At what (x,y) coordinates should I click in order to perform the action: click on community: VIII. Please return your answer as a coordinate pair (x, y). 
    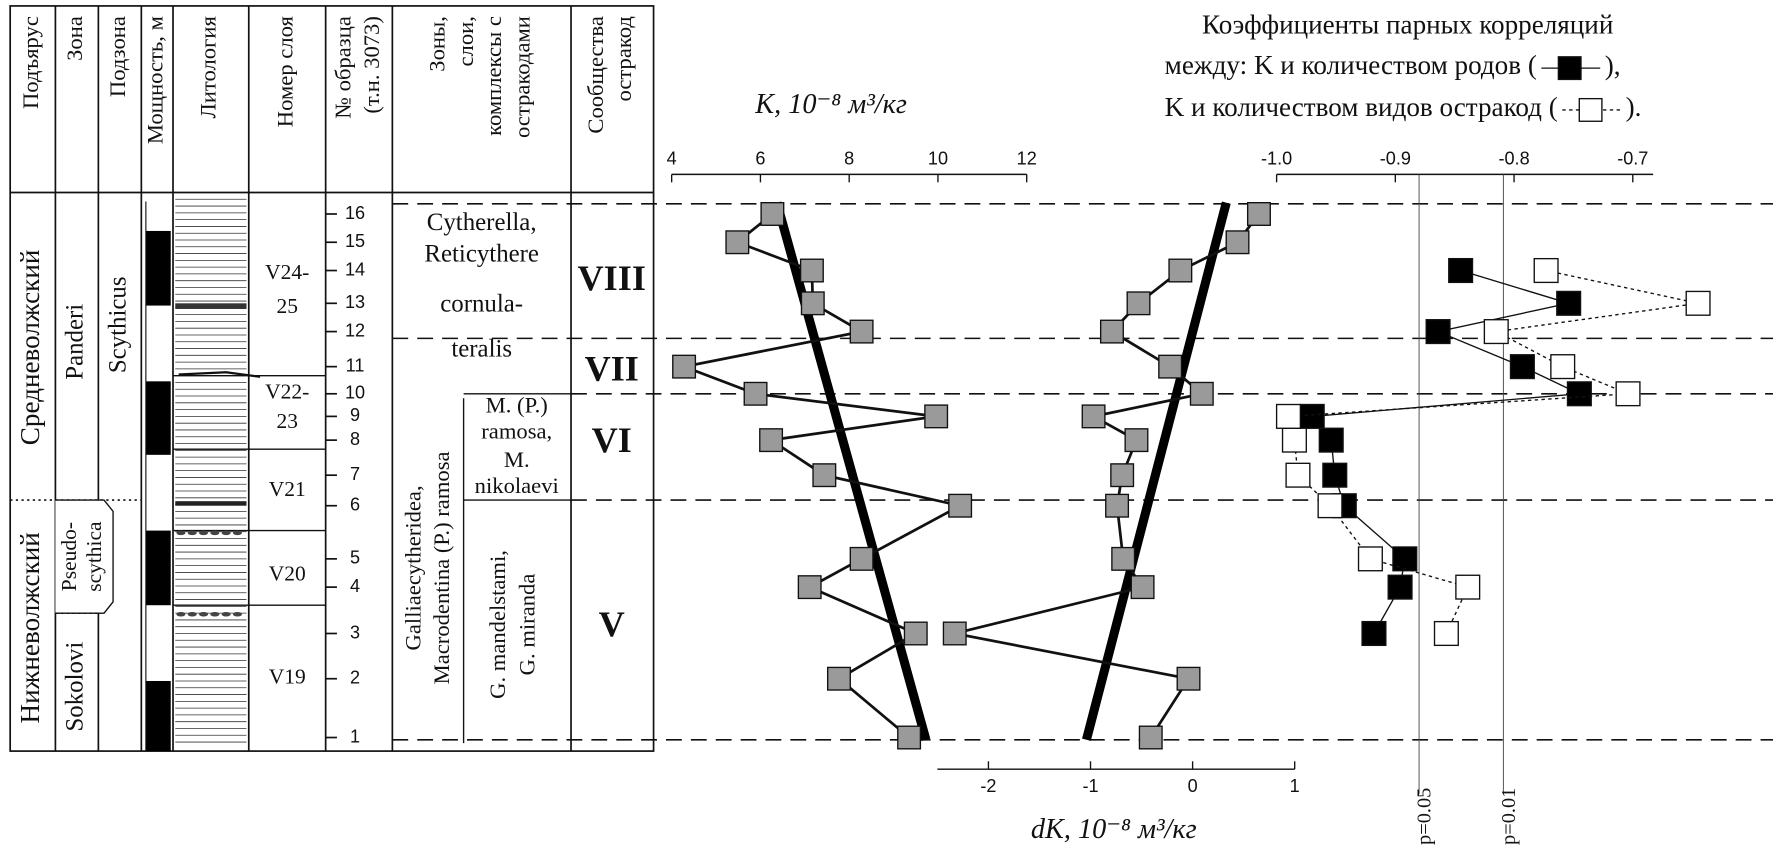
    Looking at the image, I should click on (612, 278).